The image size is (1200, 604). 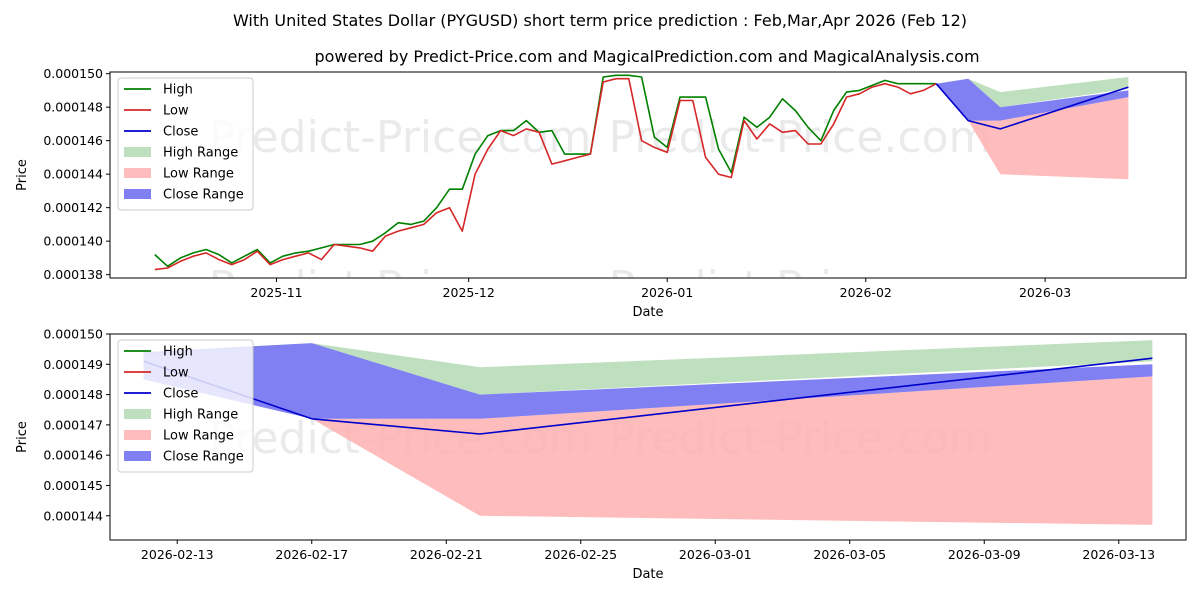 What do you see at coordinates (1118, 554) in the screenshot?
I see `x-tick-label: 2026-03-13` at bounding box center [1118, 554].